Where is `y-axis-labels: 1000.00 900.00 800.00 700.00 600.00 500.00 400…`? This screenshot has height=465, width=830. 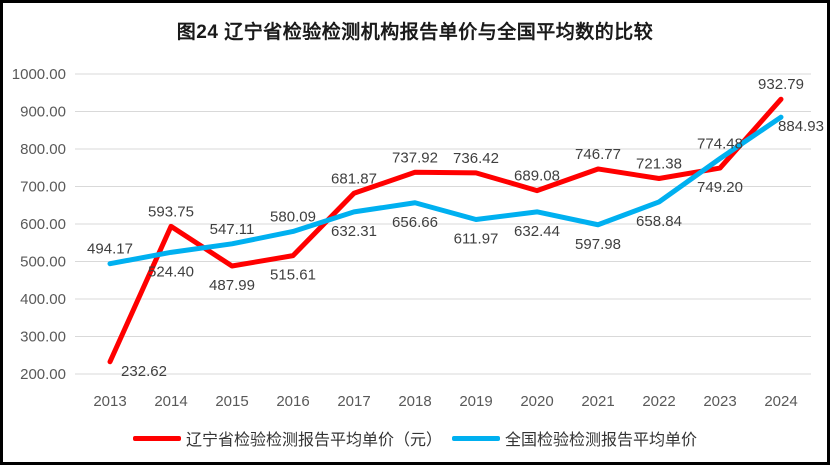 y-axis-labels: 1000.00 900.00 800.00 700.00 600.00 500.00 400… is located at coordinates (39, 224).